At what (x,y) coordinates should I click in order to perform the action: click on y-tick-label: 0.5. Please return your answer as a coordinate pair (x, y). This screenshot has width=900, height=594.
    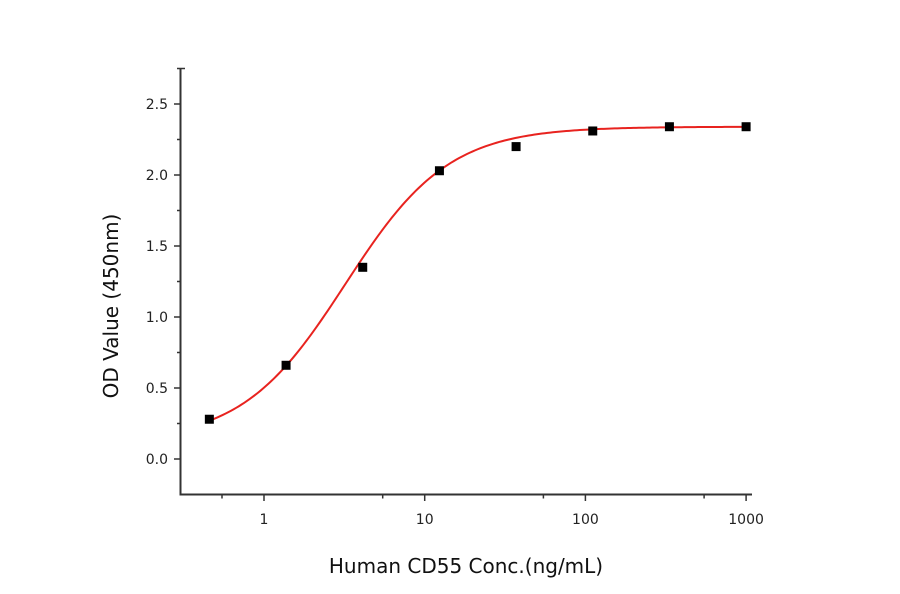
    Looking at the image, I should click on (157, 389).